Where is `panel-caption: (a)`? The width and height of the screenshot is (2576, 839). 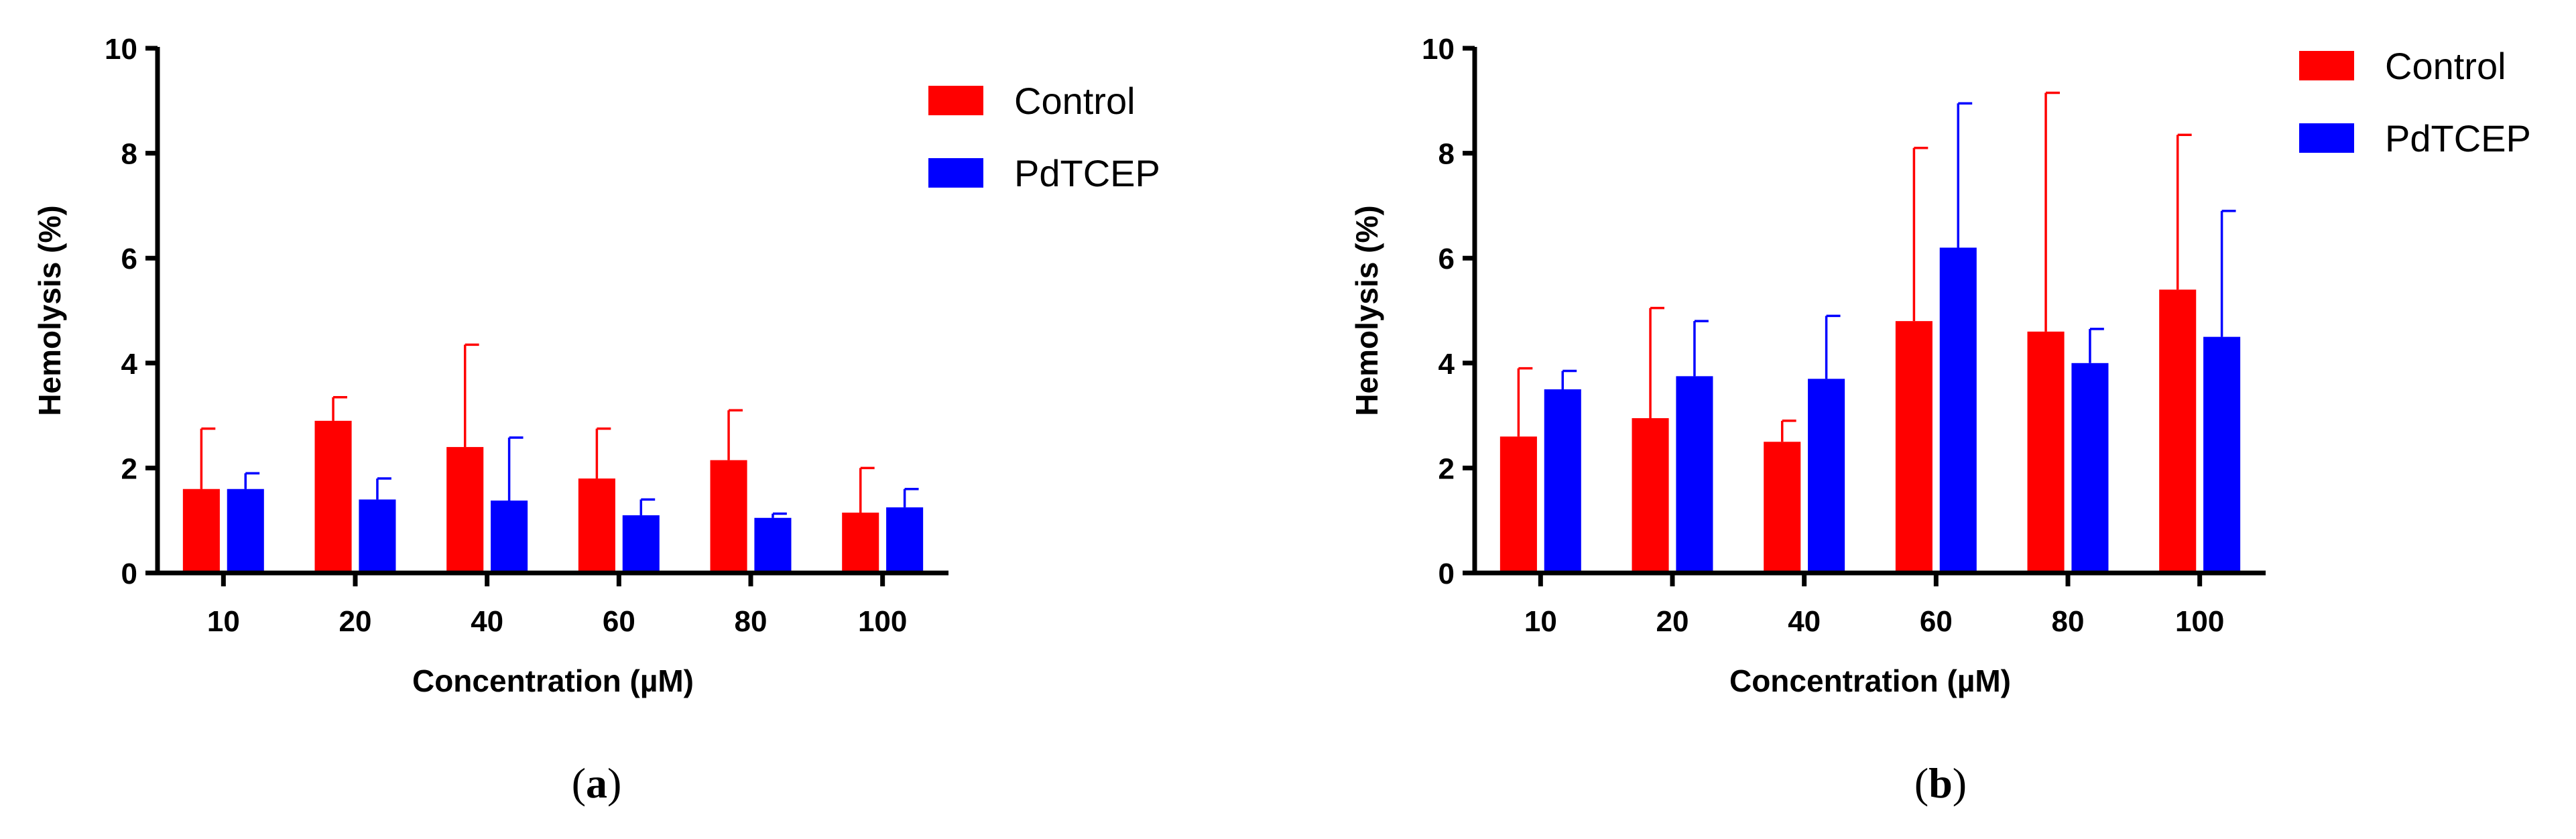 panel-caption: (a) is located at coordinates (597, 783).